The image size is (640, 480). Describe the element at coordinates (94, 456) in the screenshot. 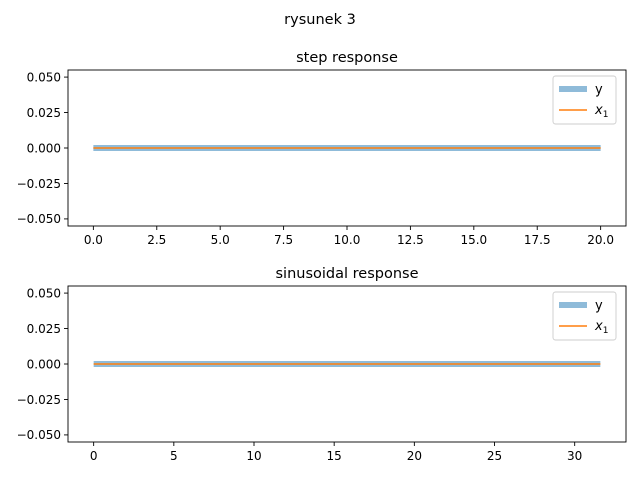

I see `x-tick-label: 0` at that location.